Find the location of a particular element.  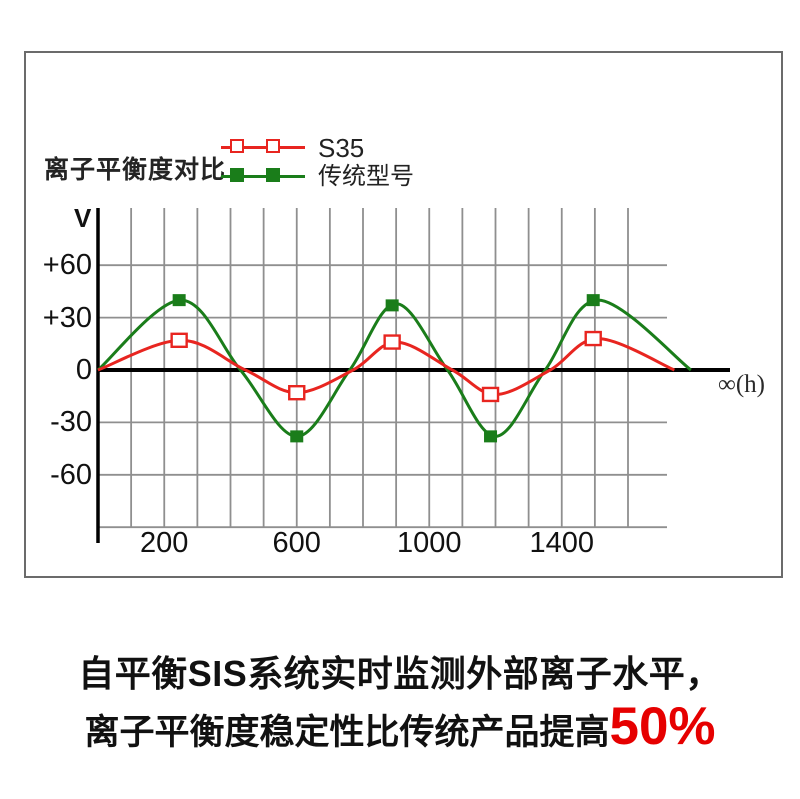

caption-line-2-text: 离子平衡度稳定性比传统产品提高 is located at coordinates (347, 732).